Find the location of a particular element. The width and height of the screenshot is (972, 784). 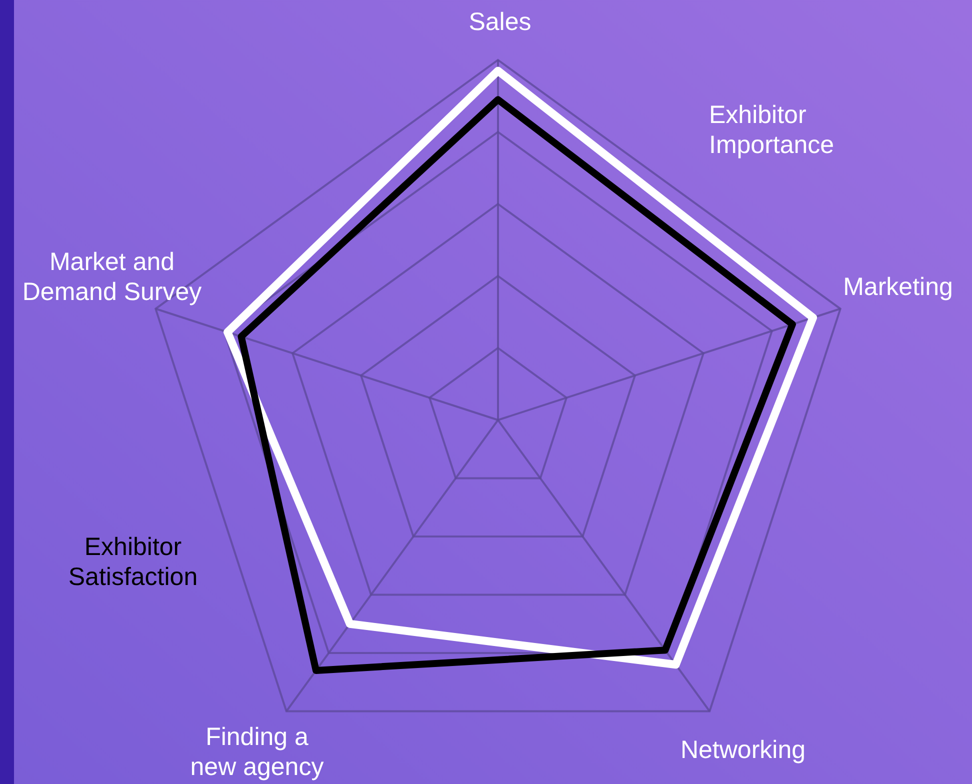

spoke-label: Sales is located at coordinates (500, 22).